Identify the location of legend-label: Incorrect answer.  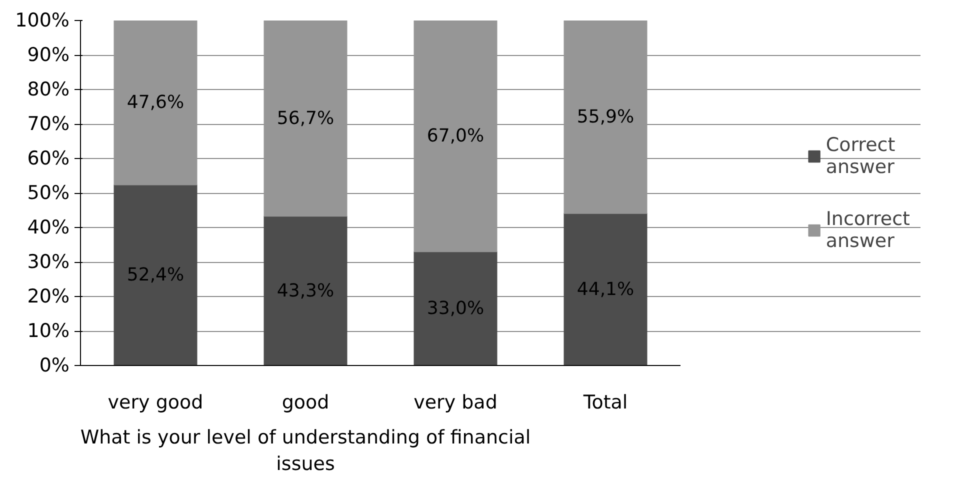
(868, 230).